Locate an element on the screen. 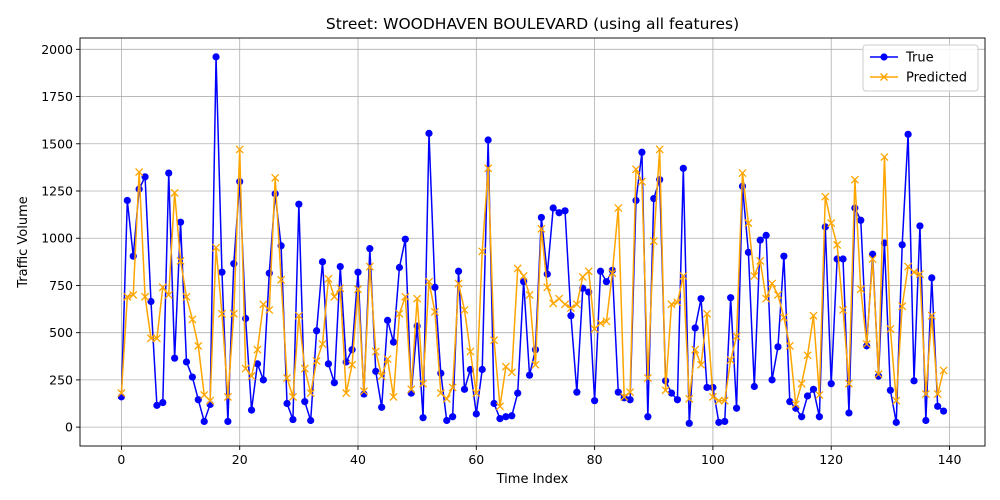 Image resolution: width=1000 pixels, height=500 pixels. x-tick-label: 120 is located at coordinates (831, 459).